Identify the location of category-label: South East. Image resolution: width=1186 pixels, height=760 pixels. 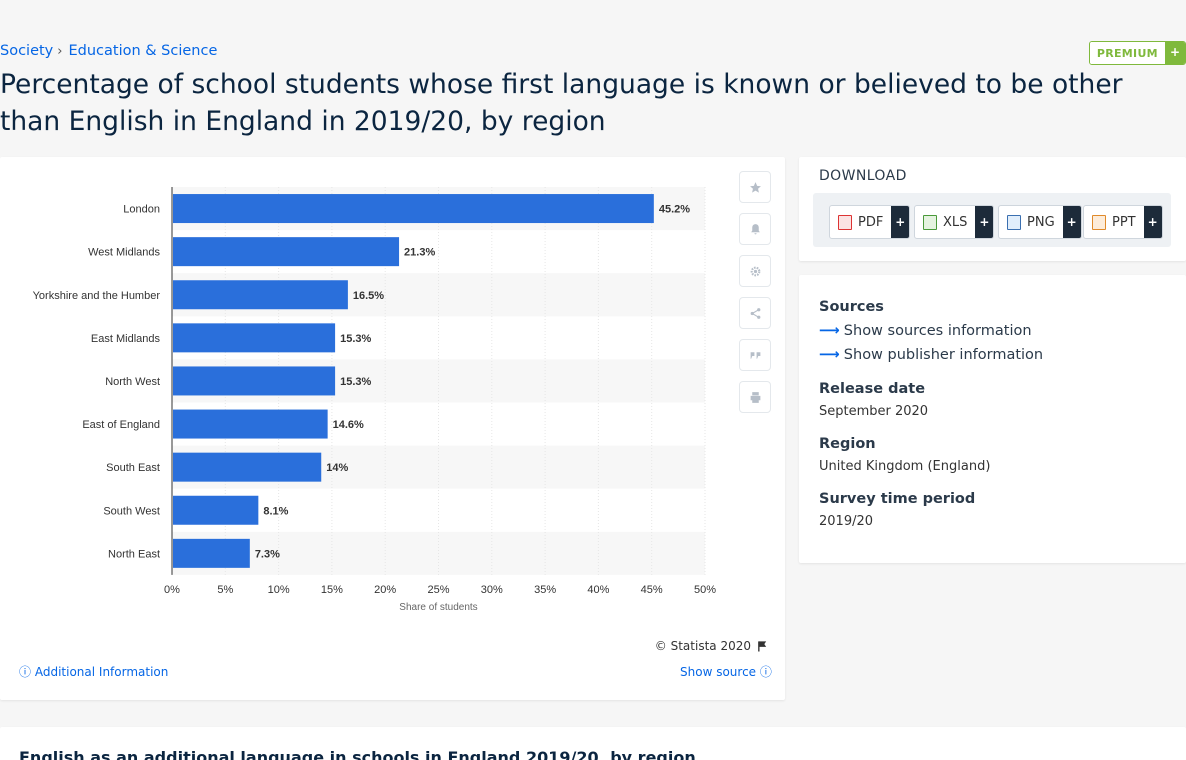
(133, 468).